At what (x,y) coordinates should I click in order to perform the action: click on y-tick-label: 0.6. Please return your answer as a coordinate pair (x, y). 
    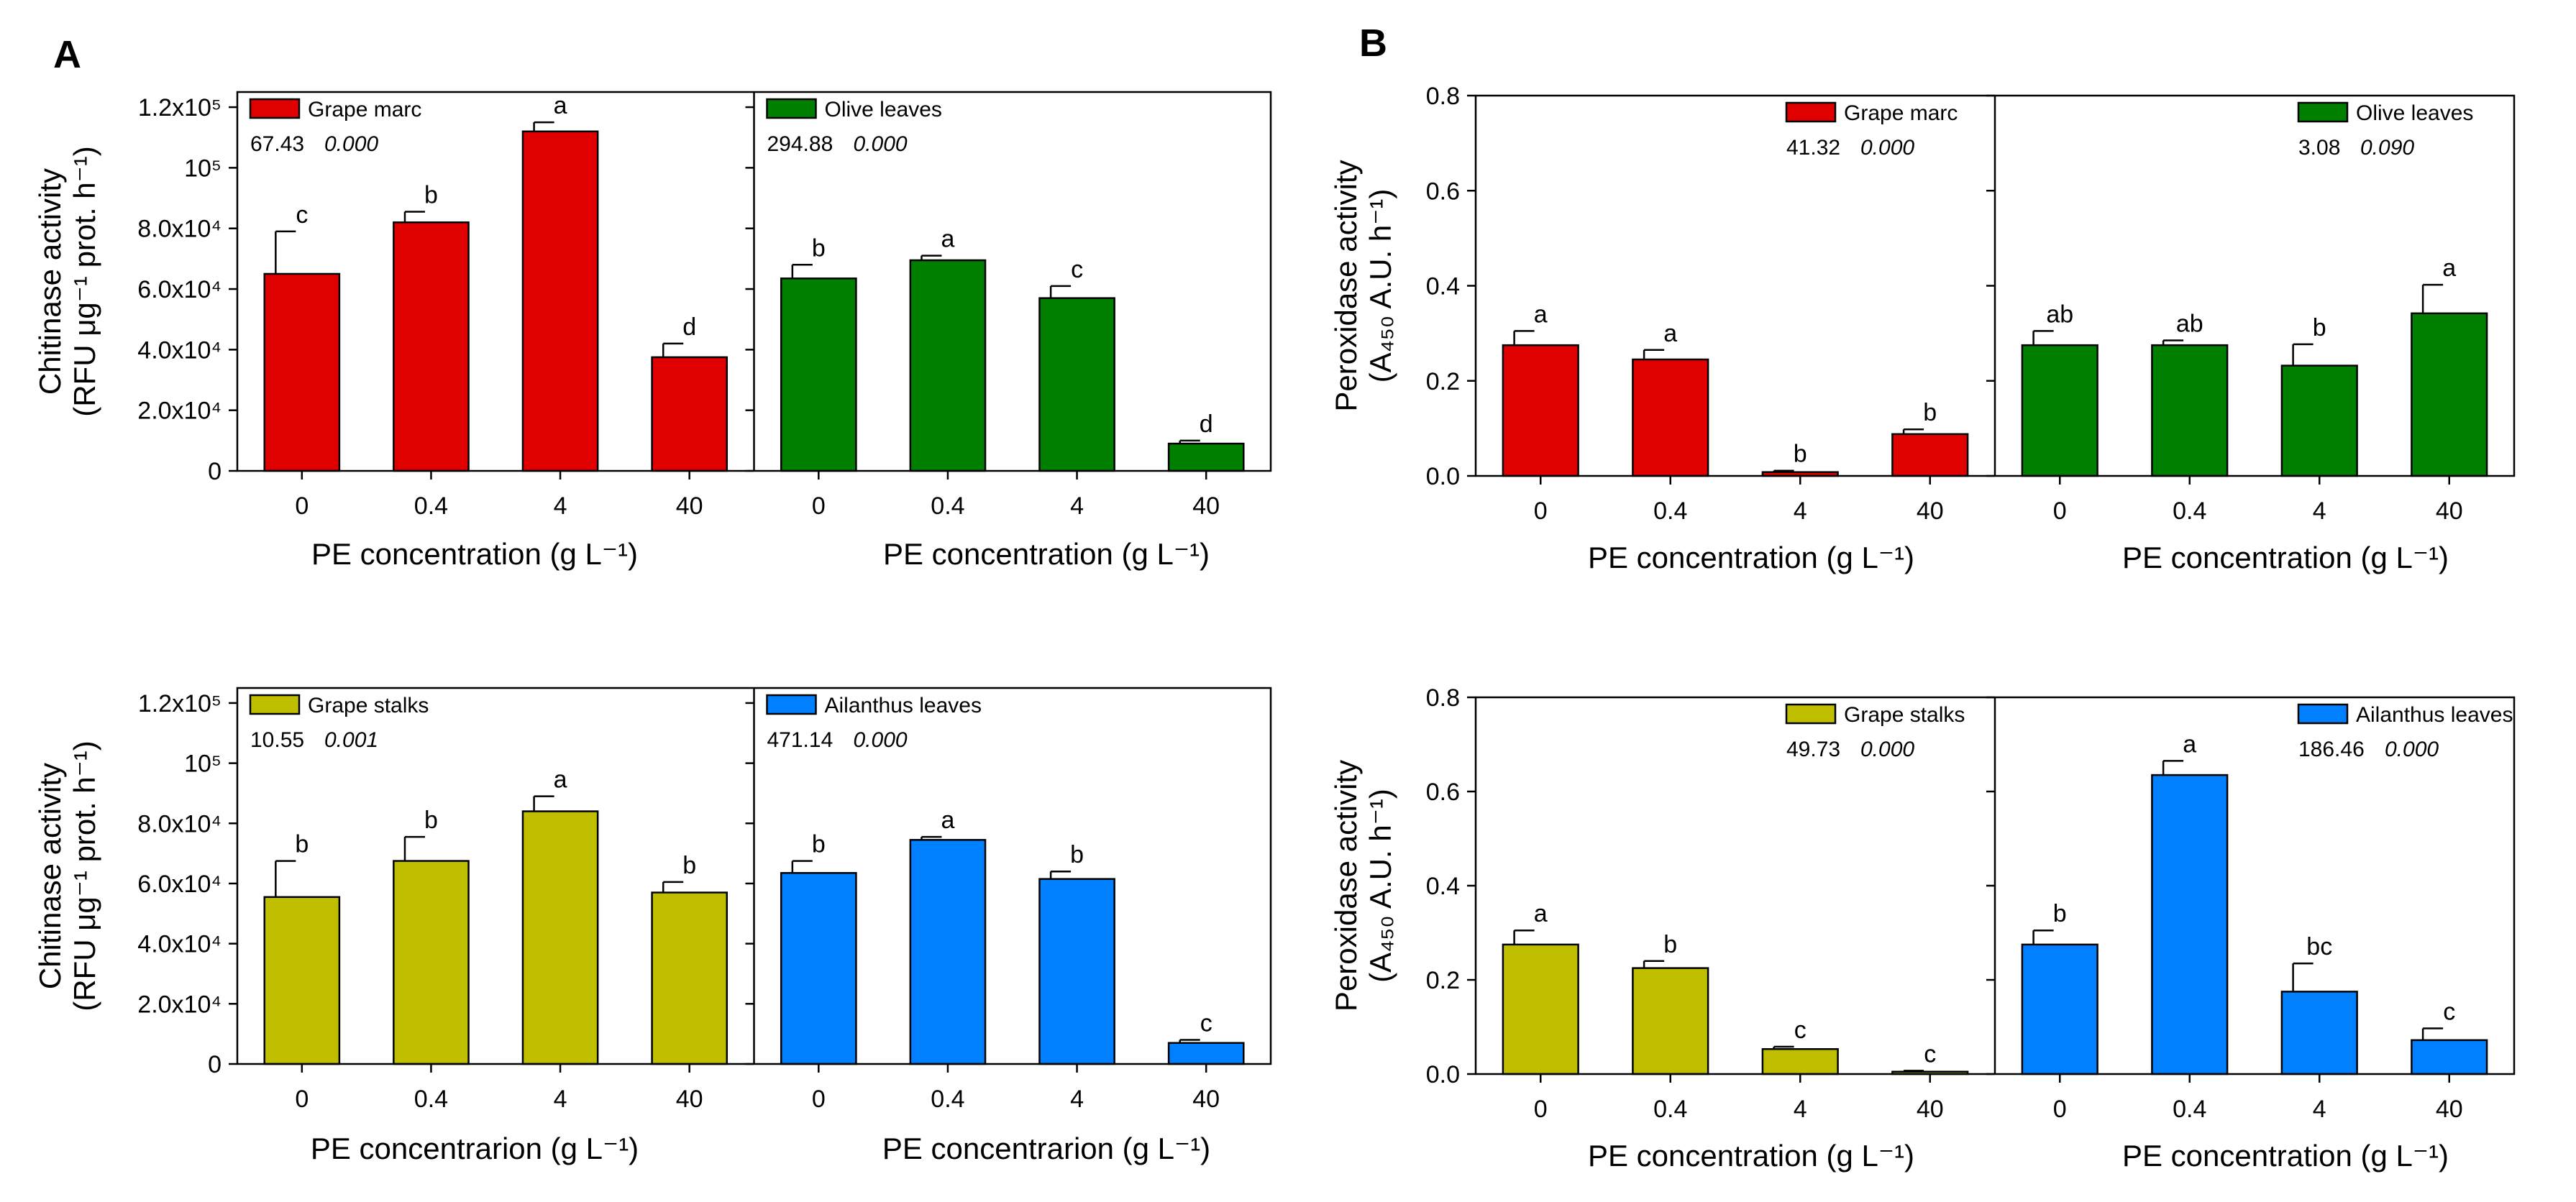
    Looking at the image, I should click on (1443, 793).